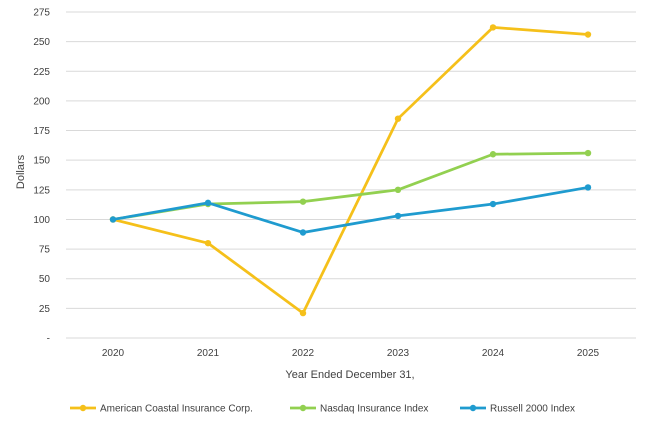 This screenshot has width=647, height=426. Describe the element at coordinates (41, 72) in the screenshot. I see `y-tick-label: 225` at that location.